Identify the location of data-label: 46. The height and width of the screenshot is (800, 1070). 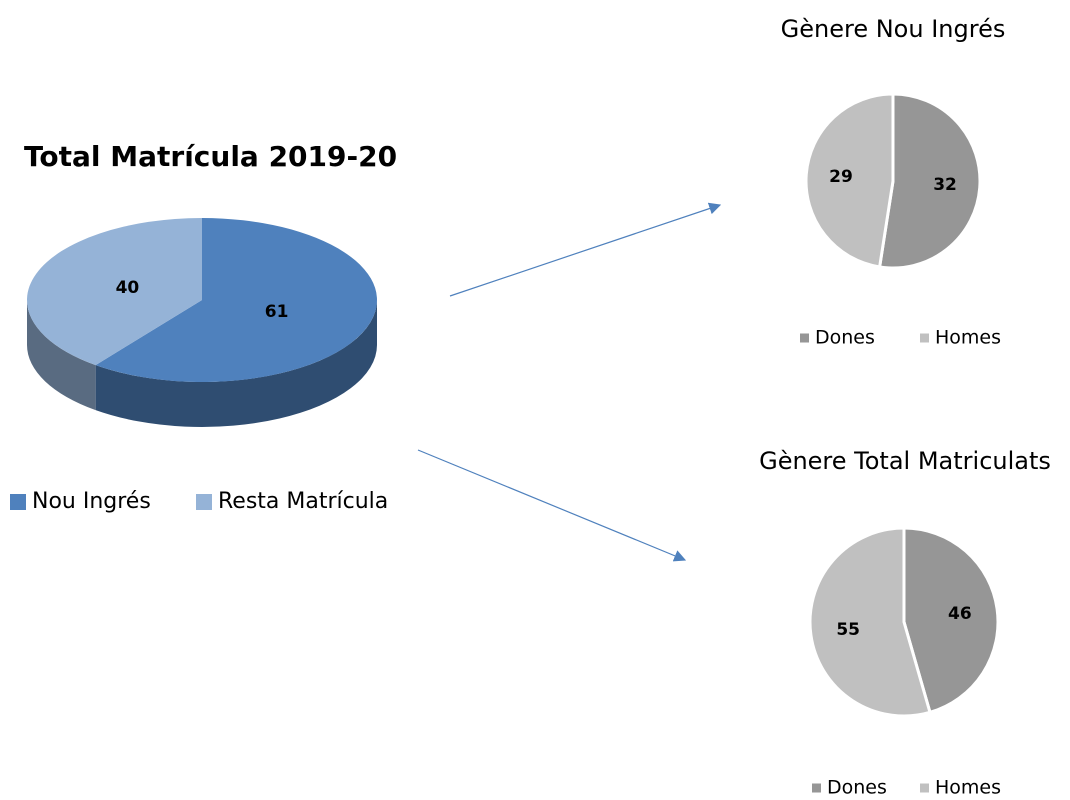
(960, 614).